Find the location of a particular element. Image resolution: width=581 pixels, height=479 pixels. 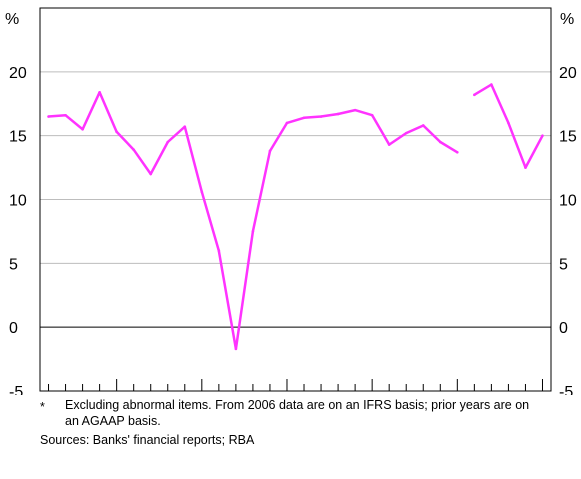

x-axis-ticks is located at coordinates (295, 385).